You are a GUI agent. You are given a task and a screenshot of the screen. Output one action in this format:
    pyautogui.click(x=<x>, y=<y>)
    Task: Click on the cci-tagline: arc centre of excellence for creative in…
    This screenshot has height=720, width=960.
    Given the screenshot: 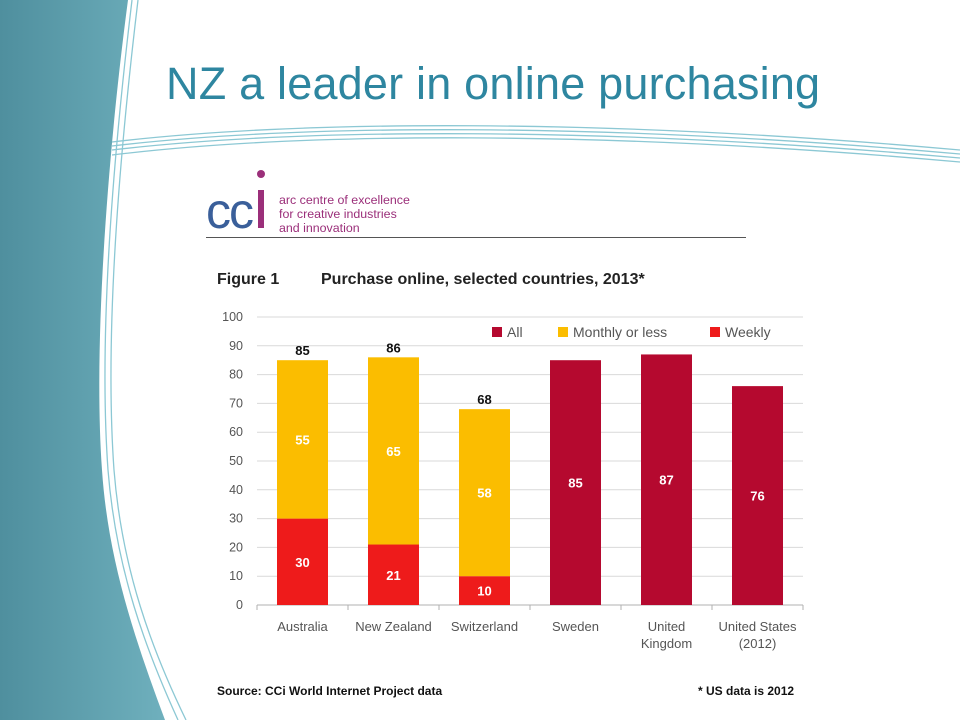 What is the action you would take?
    pyautogui.click(x=344, y=214)
    